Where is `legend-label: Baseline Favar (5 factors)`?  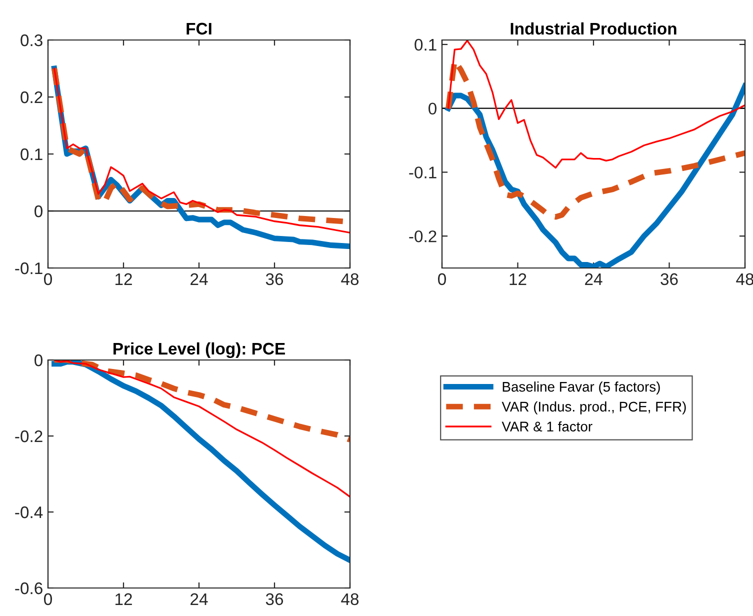 legend-label: Baseline Favar (5 factors) is located at coordinates (581, 388).